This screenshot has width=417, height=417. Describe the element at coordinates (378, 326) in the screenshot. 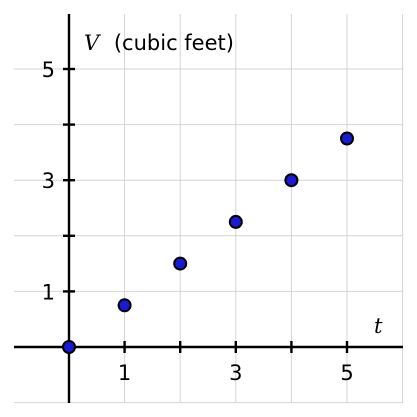

I see `x-axis-label: t` at that location.